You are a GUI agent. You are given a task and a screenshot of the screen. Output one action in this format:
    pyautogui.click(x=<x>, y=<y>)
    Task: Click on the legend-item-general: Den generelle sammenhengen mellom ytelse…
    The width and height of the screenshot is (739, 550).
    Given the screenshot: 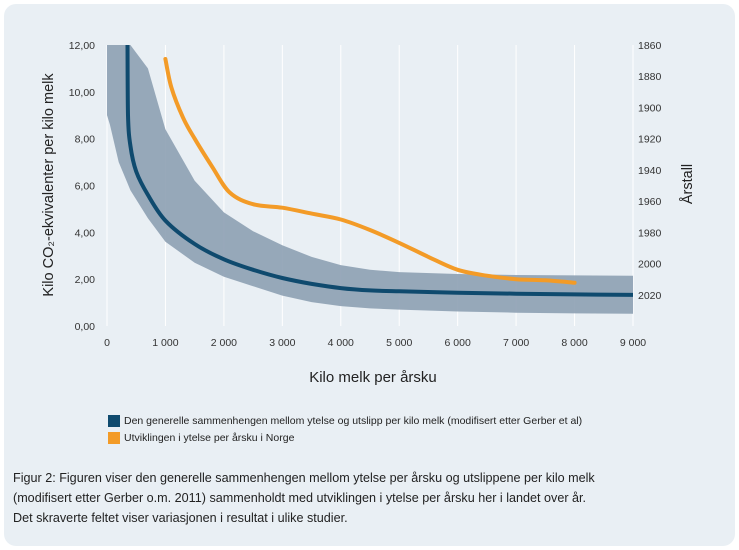 What is the action you would take?
    pyautogui.click(x=345, y=420)
    